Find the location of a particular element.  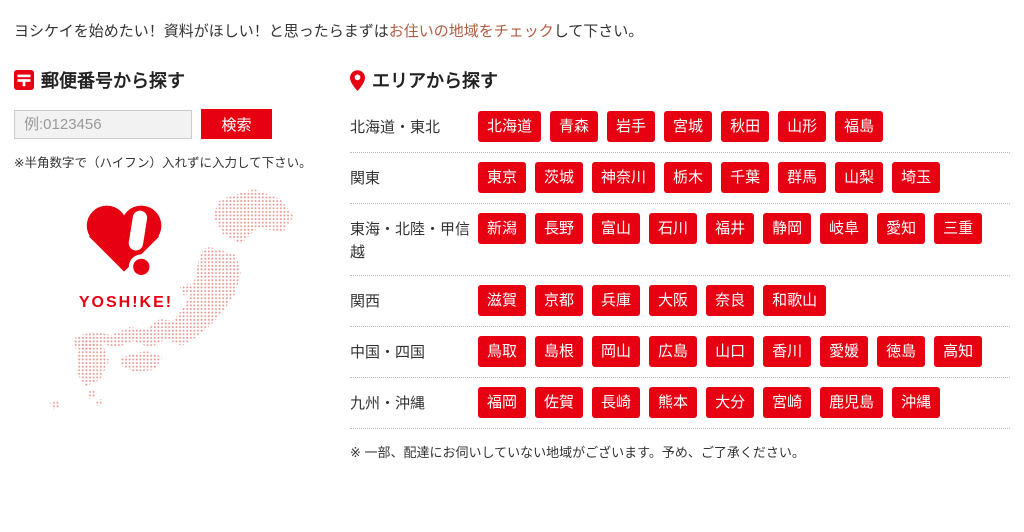

prefecture-button: 石川 is located at coordinates (673, 228).